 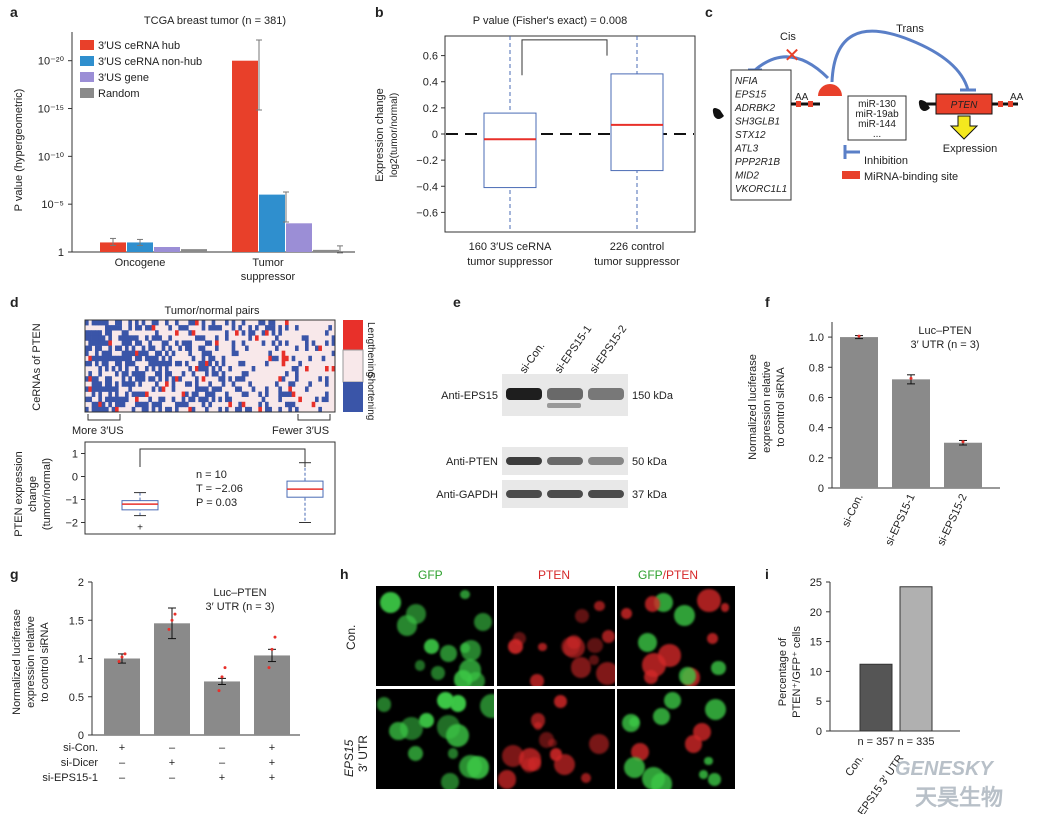 I want to click on panel-b-ytick-label: 0, so click(x=435, y=135).